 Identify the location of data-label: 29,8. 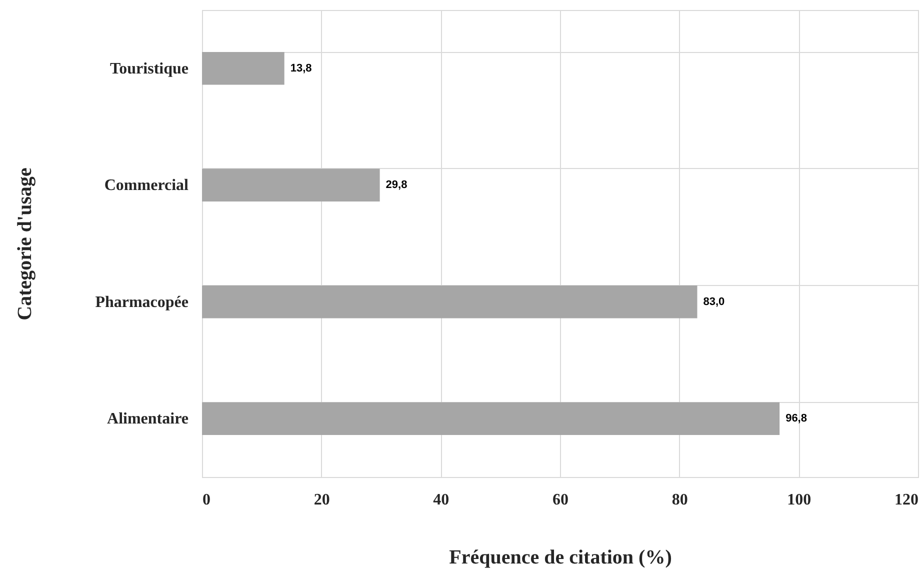
(397, 185).